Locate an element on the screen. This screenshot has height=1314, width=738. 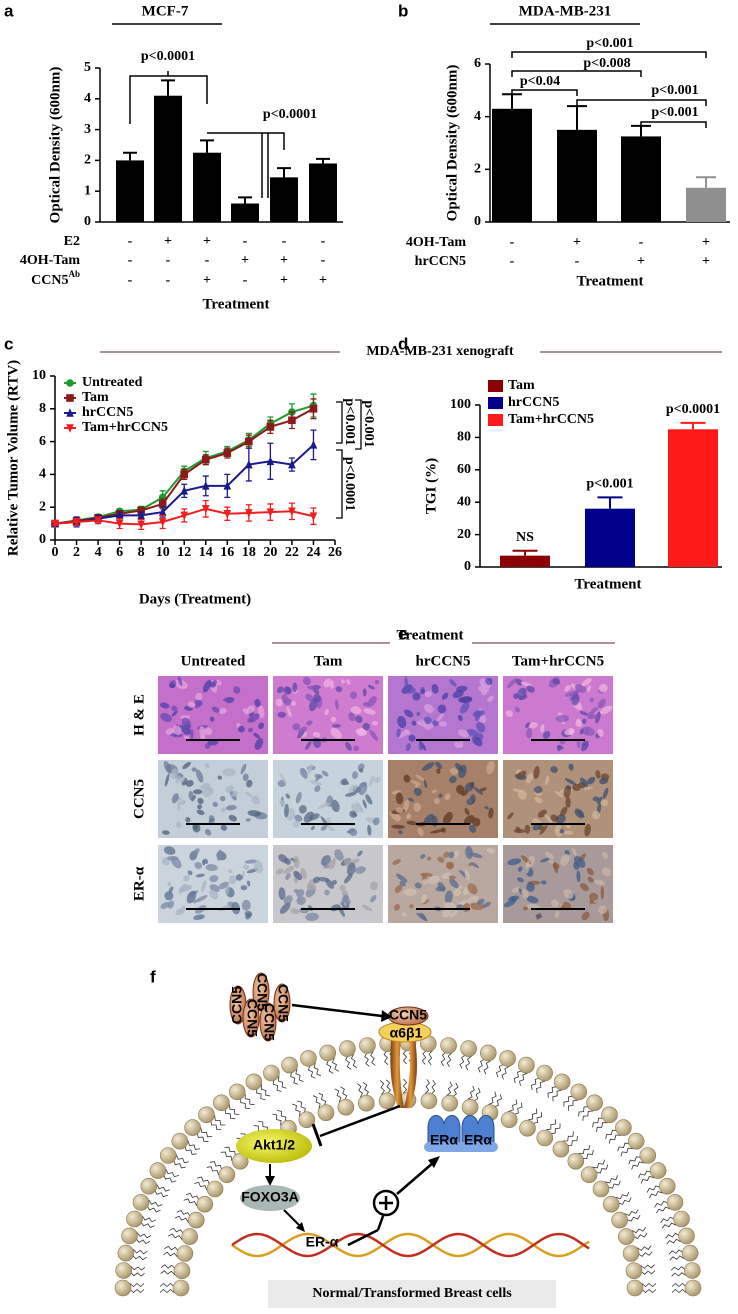
y-tick-label: 5 is located at coordinates (87, 67).